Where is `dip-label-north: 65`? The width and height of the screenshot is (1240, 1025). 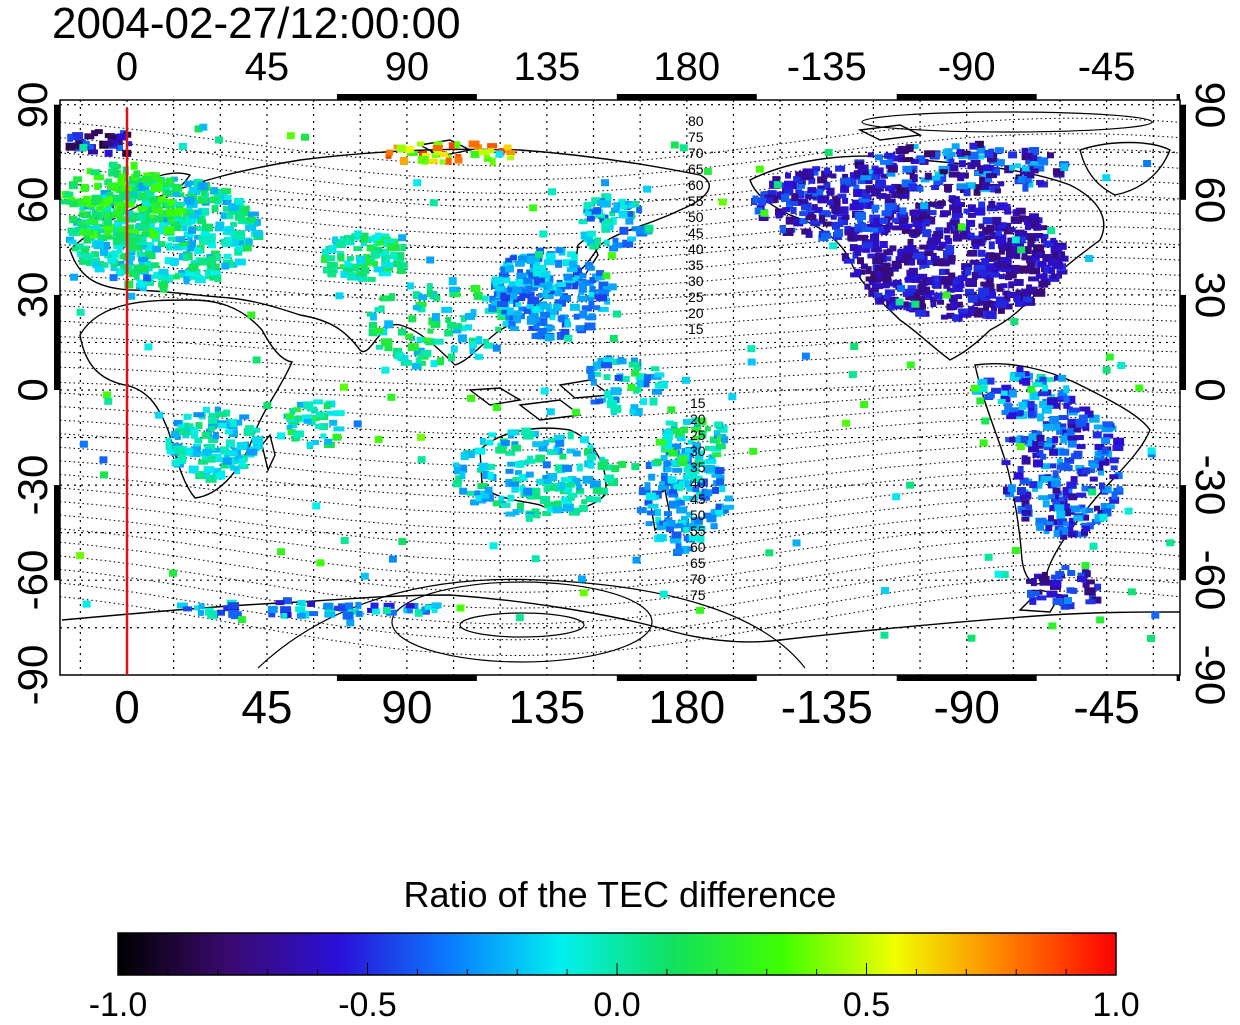 dip-label-north: 65 is located at coordinates (696, 169).